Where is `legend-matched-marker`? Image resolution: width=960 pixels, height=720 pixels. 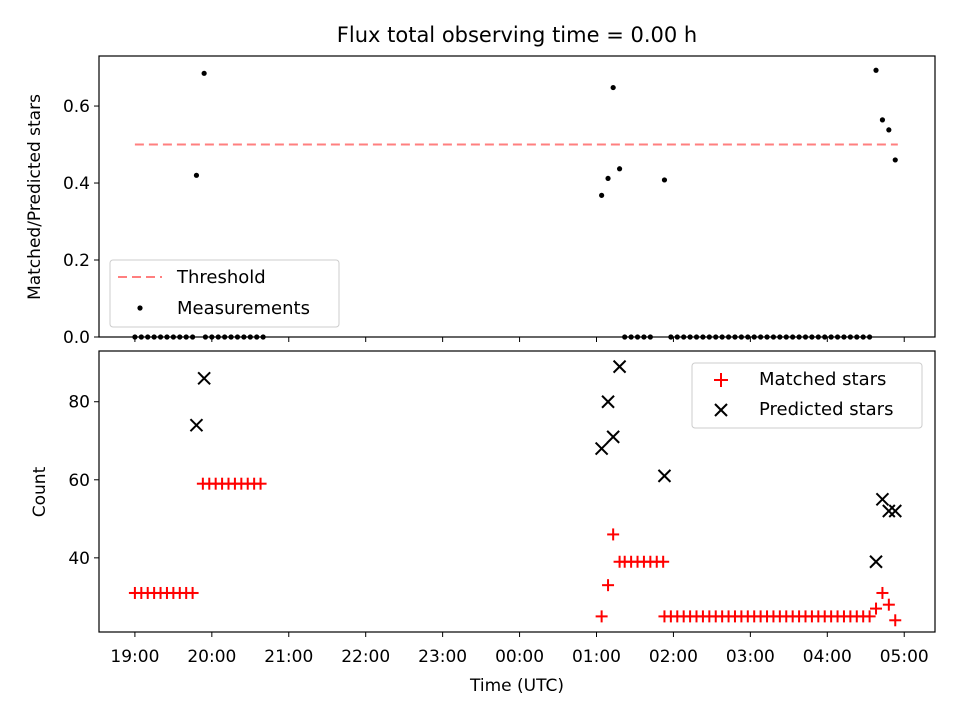
legend-matched-marker is located at coordinates (721, 380).